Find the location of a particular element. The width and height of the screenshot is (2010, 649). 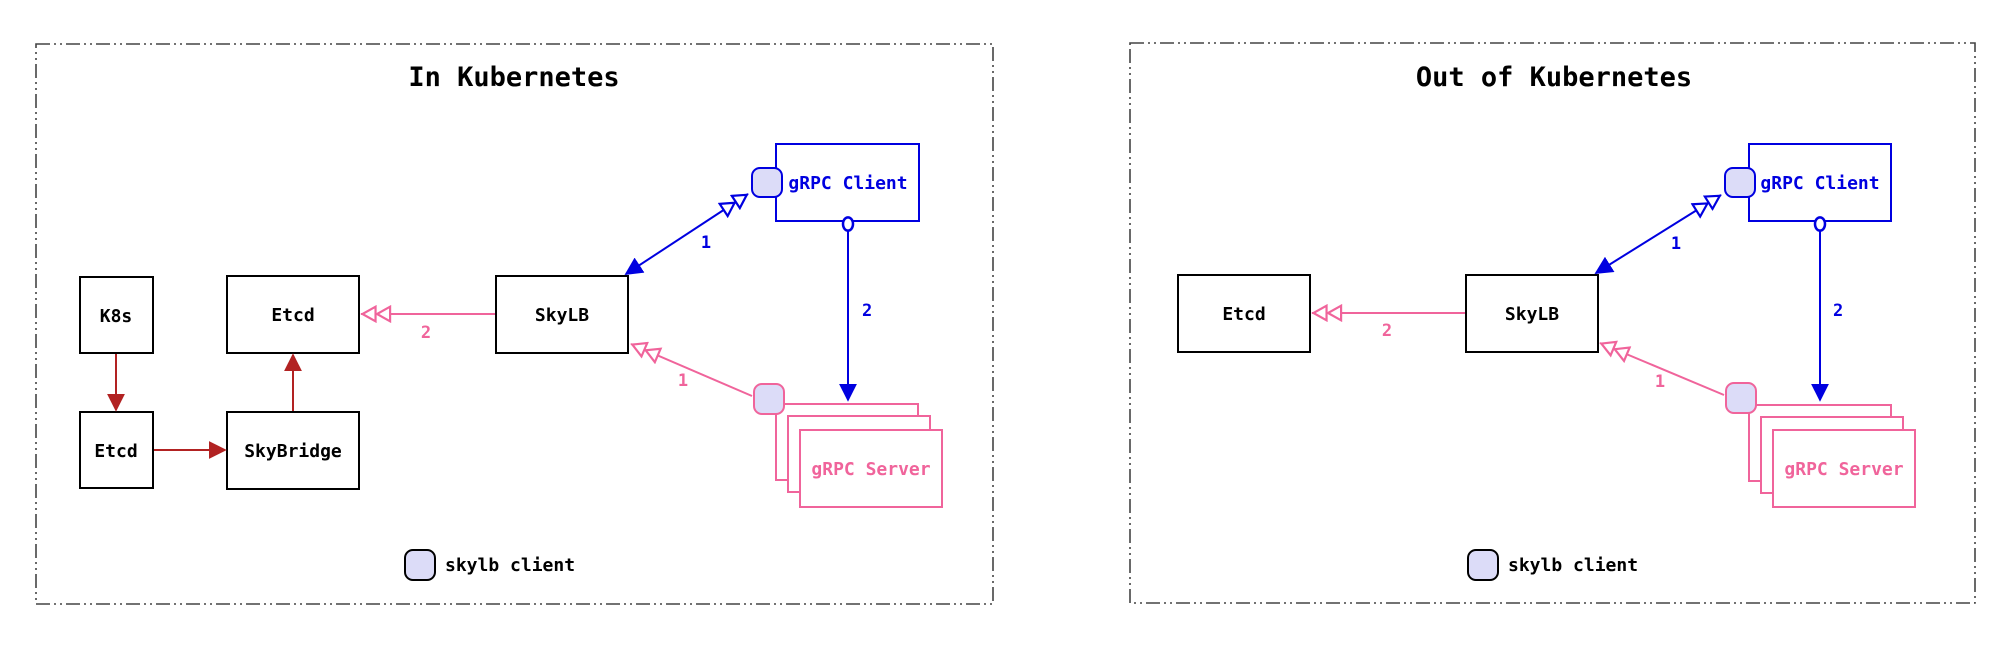

panel-title: Out of Kubernetes is located at coordinates (1554, 77).